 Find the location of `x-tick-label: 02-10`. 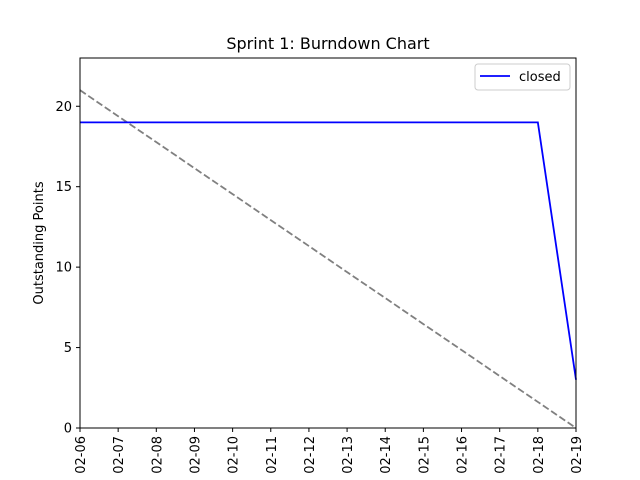

x-tick-label: 02-10 is located at coordinates (234, 455).